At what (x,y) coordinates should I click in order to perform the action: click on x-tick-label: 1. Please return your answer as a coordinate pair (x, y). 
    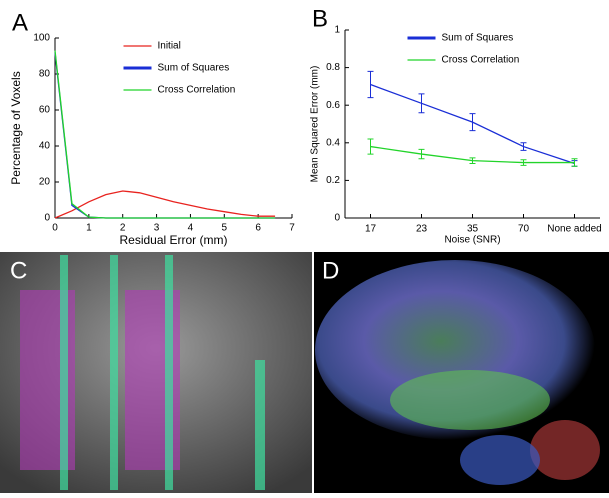
    Looking at the image, I should click on (89, 228).